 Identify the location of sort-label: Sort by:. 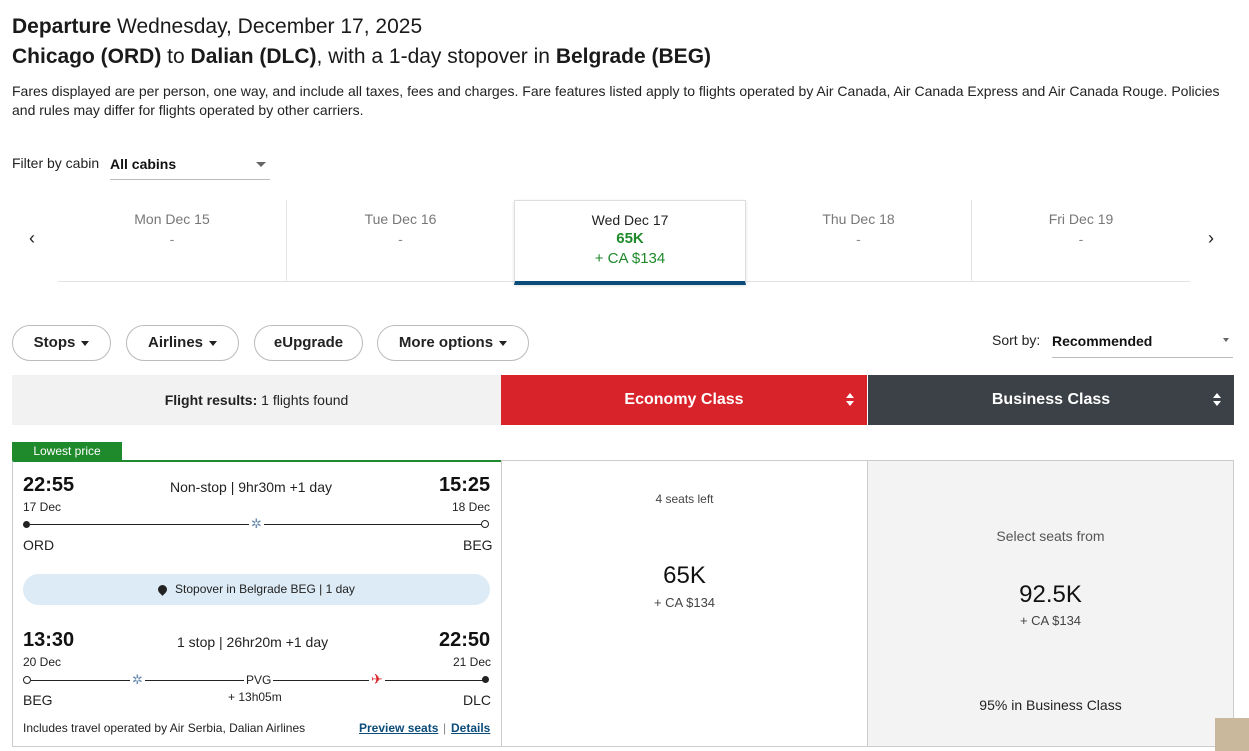
(1016, 340).